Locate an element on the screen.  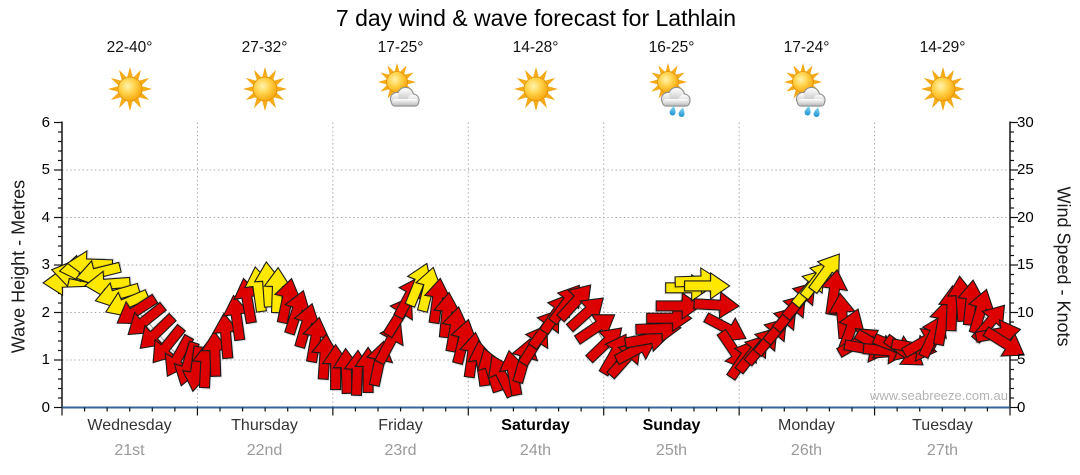
day-name-label: Sunday is located at coordinates (671, 425).